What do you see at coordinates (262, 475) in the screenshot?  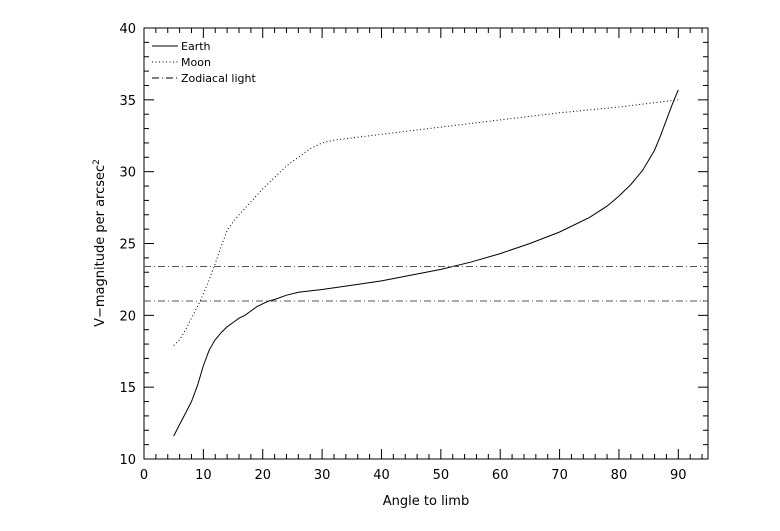 I see `x-tick-label: 20` at bounding box center [262, 475].